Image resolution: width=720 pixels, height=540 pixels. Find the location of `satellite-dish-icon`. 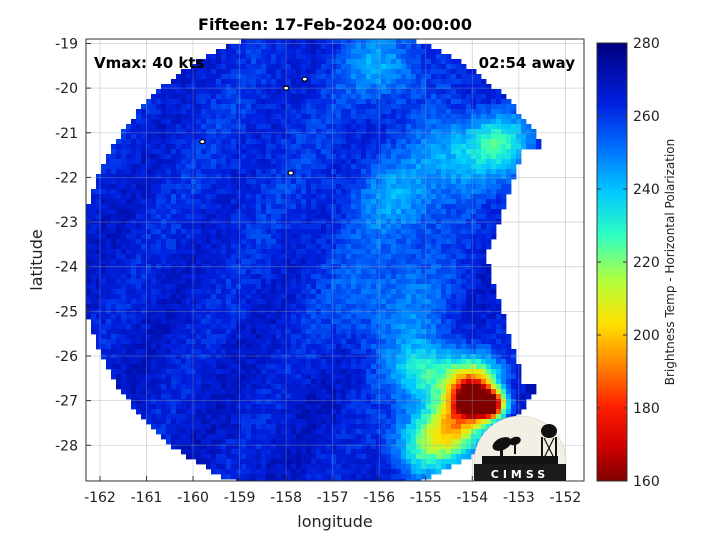

satellite-dish-icon is located at coordinates (502, 444).